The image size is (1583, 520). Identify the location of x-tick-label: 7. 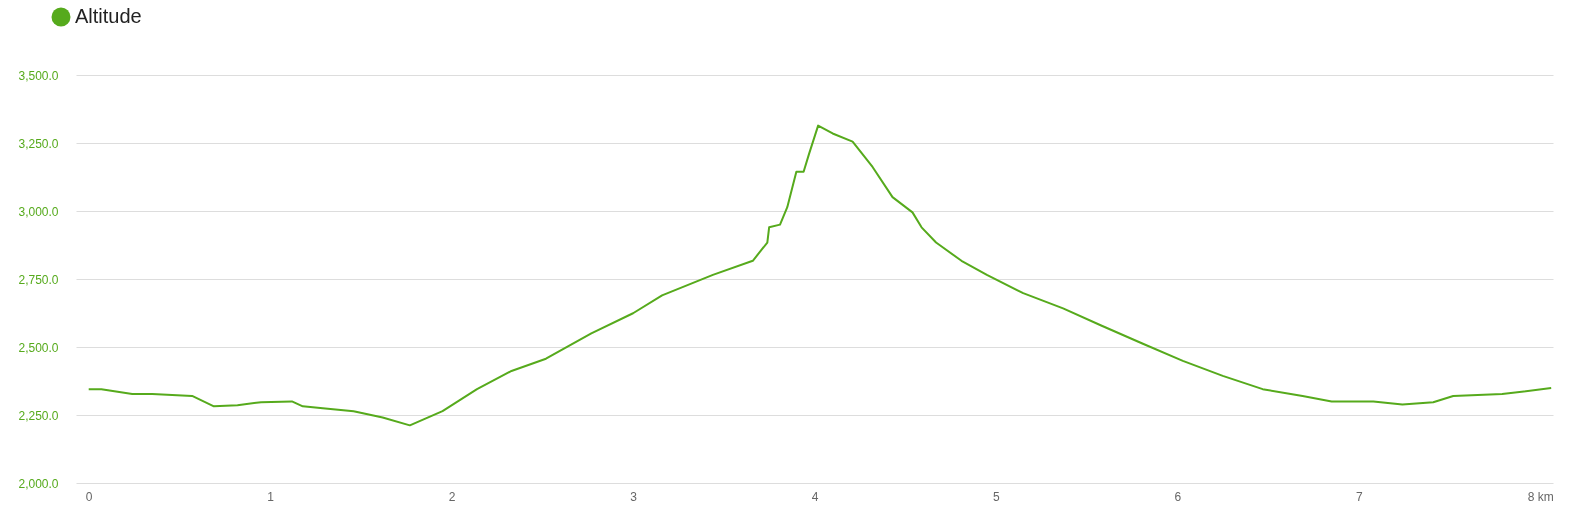
(1360, 496).